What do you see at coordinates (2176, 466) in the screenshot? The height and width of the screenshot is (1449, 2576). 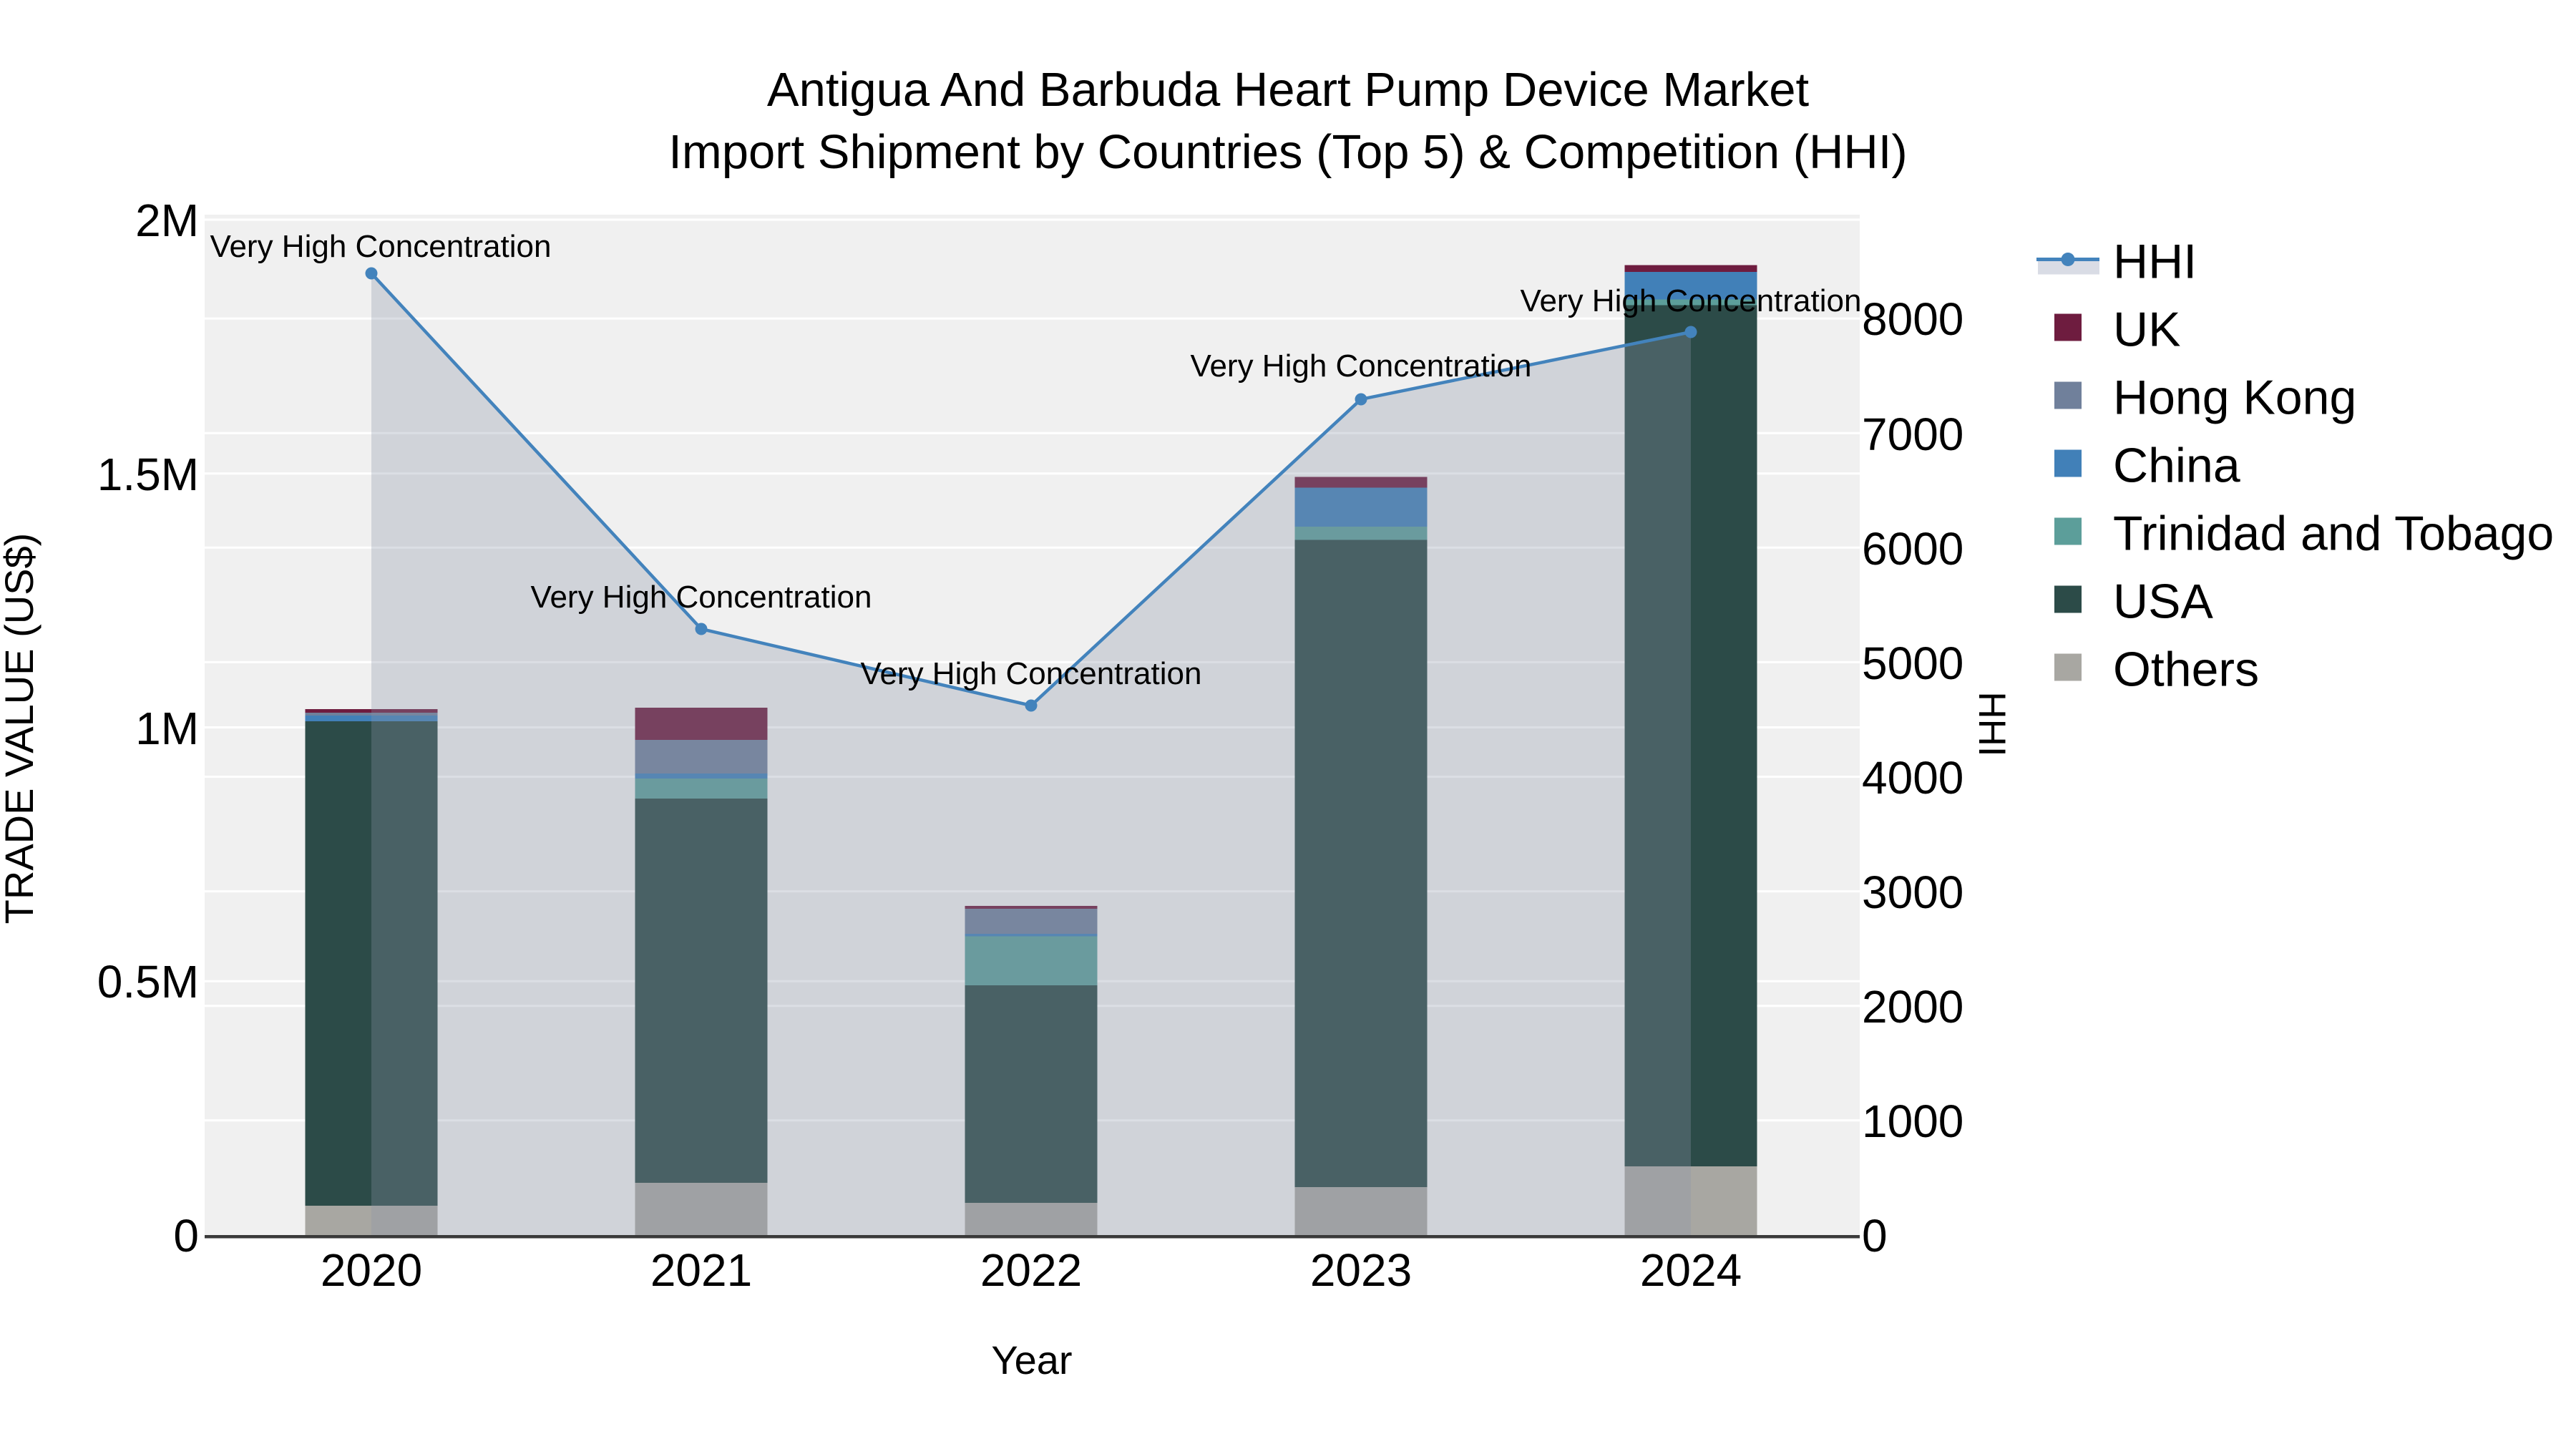 I see `svg-text: China` at bounding box center [2176, 466].